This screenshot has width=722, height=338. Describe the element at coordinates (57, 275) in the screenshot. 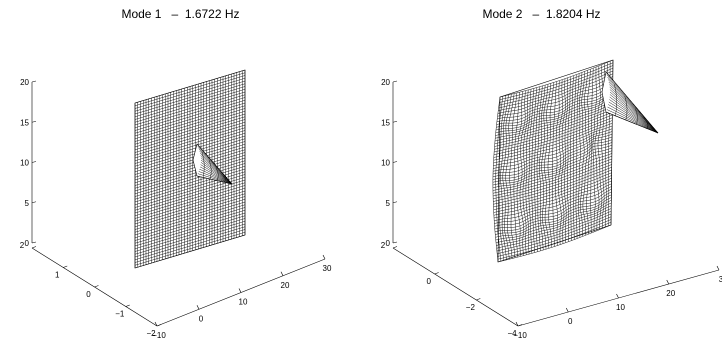

I see `y-tick-label: 1` at that location.